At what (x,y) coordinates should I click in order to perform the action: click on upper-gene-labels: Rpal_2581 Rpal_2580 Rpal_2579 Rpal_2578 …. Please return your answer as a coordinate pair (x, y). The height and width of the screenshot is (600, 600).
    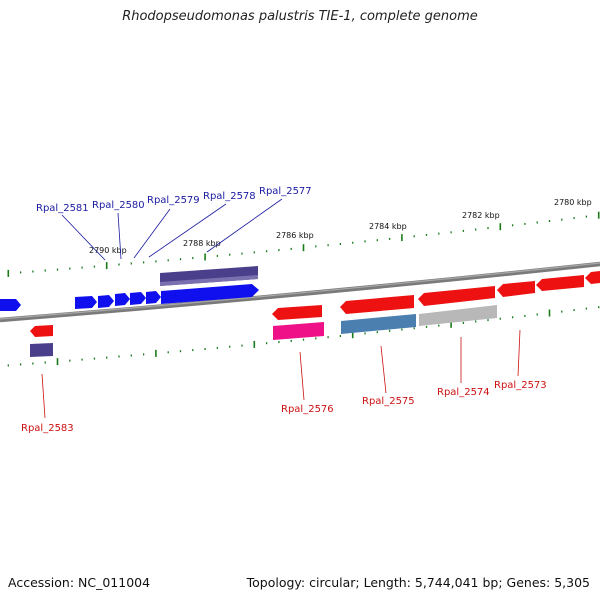
    Looking at the image, I should click on (174, 223).